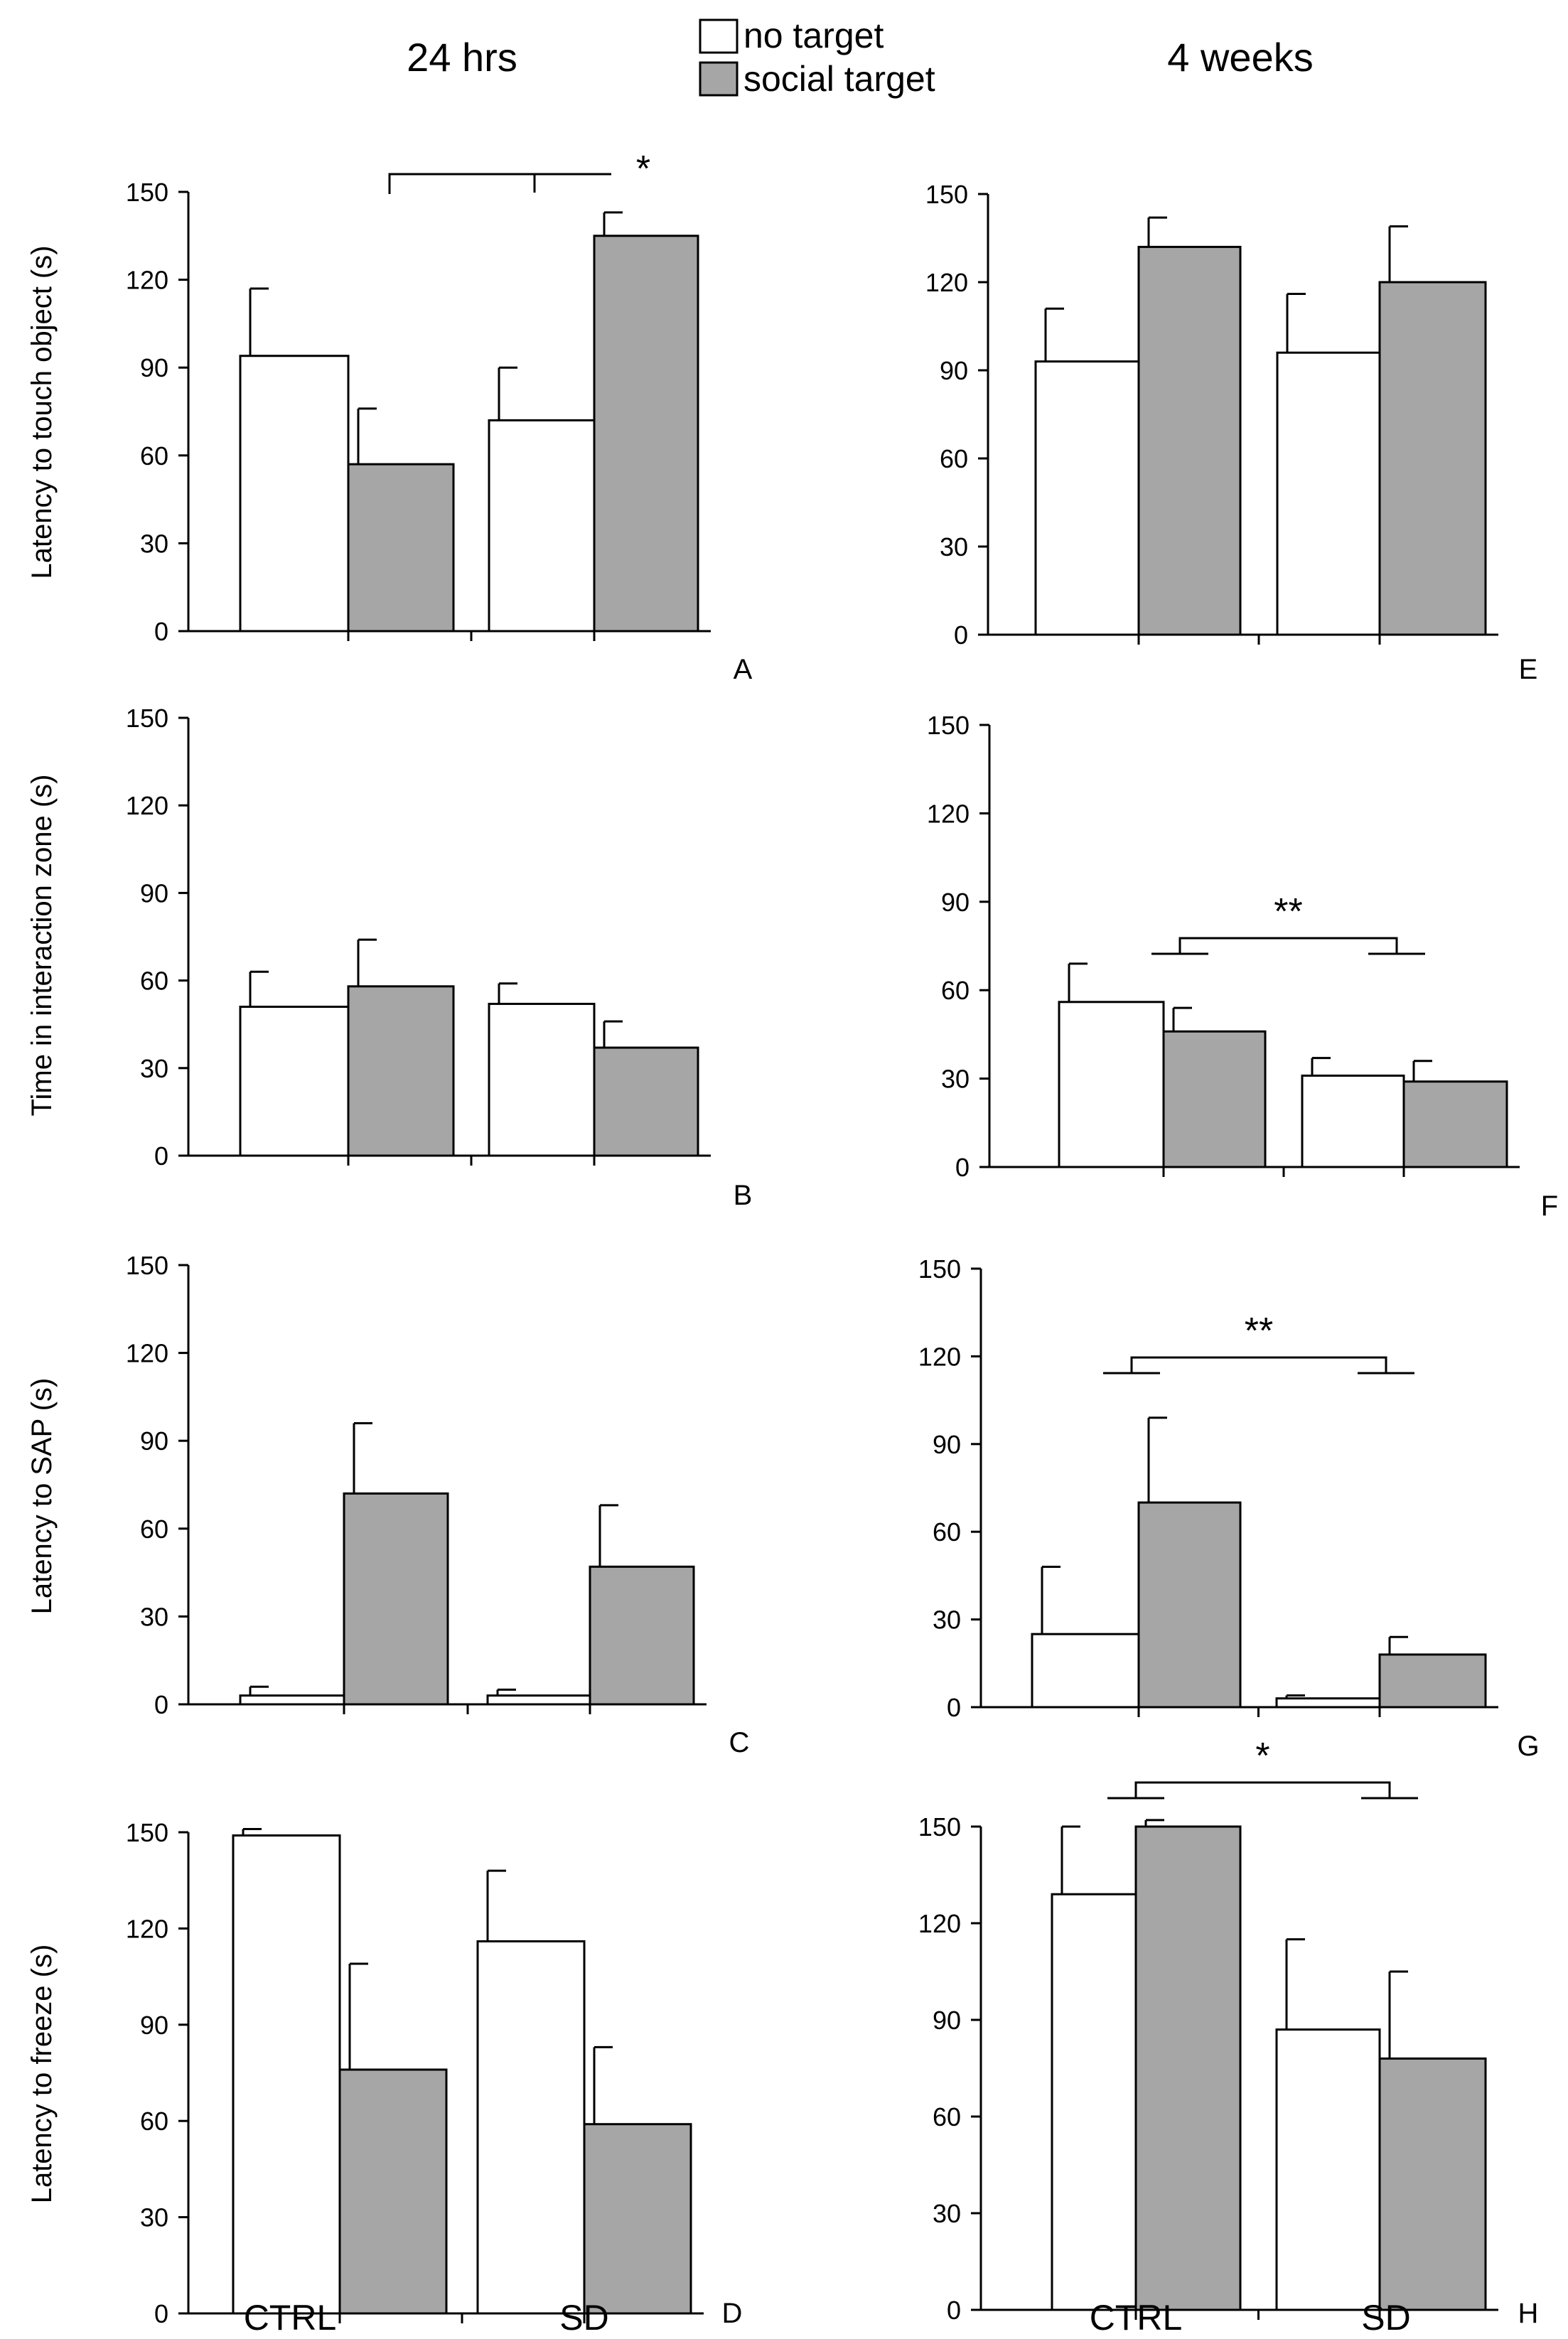 The image size is (1568, 2339). Describe the element at coordinates (646, 1101) in the screenshot. I see `bar-B-sd-social-target` at that location.